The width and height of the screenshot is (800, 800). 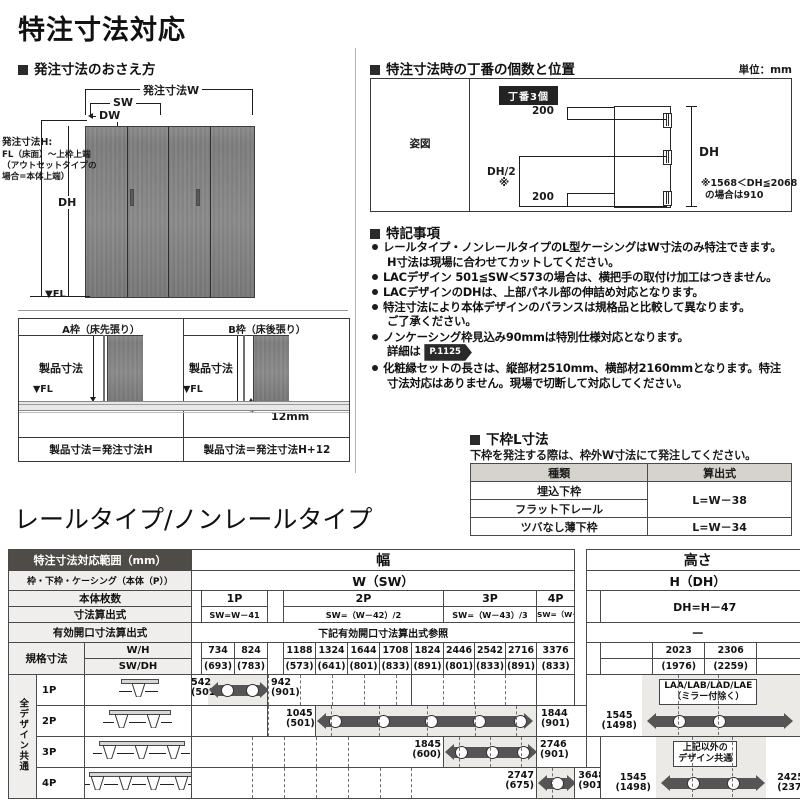 I want to click on dim-line-dh-half, so click(x=519, y=181).